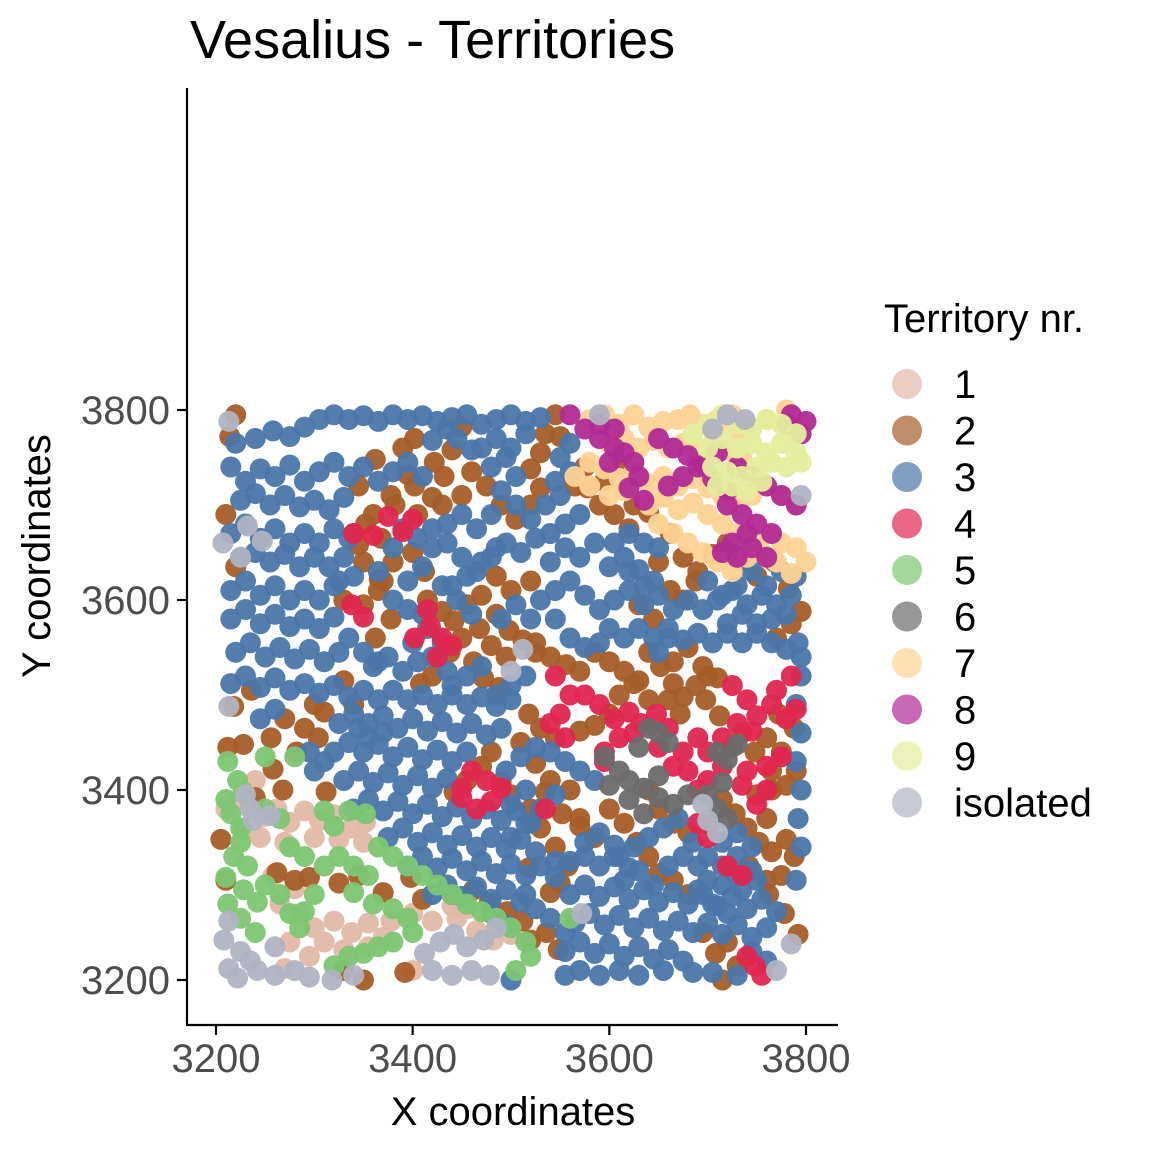 The height and width of the screenshot is (1152, 1152). Describe the element at coordinates (965, 757) in the screenshot. I see `legend-label: 9` at that location.